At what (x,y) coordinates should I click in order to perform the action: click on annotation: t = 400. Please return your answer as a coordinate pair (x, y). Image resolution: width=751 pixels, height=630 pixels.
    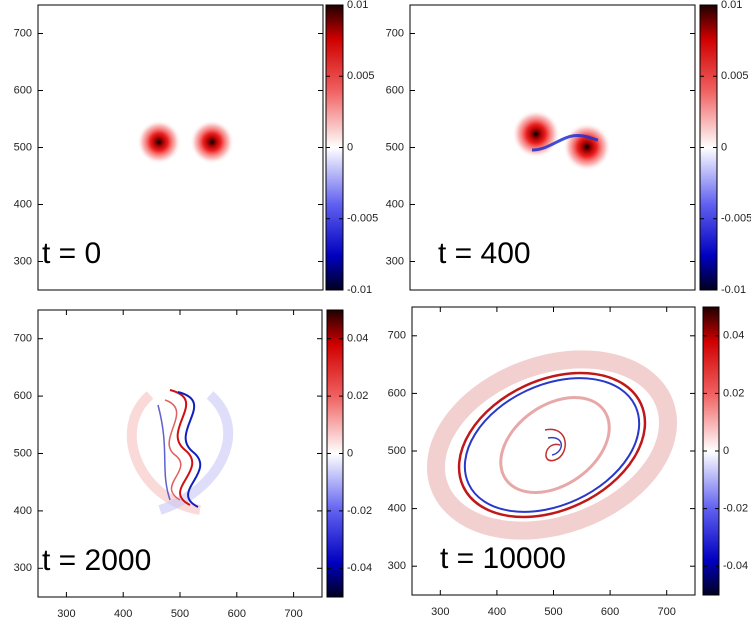
    Looking at the image, I should click on (484, 253).